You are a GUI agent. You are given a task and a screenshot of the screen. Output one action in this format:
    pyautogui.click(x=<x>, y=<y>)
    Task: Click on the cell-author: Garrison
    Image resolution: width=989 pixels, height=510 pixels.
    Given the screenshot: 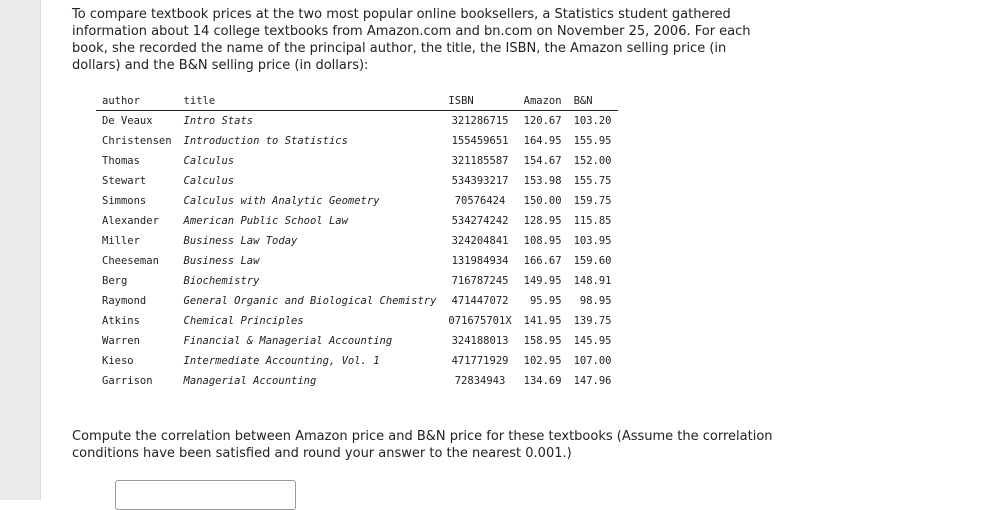 What is the action you would take?
    pyautogui.click(x=127, y=381)
    